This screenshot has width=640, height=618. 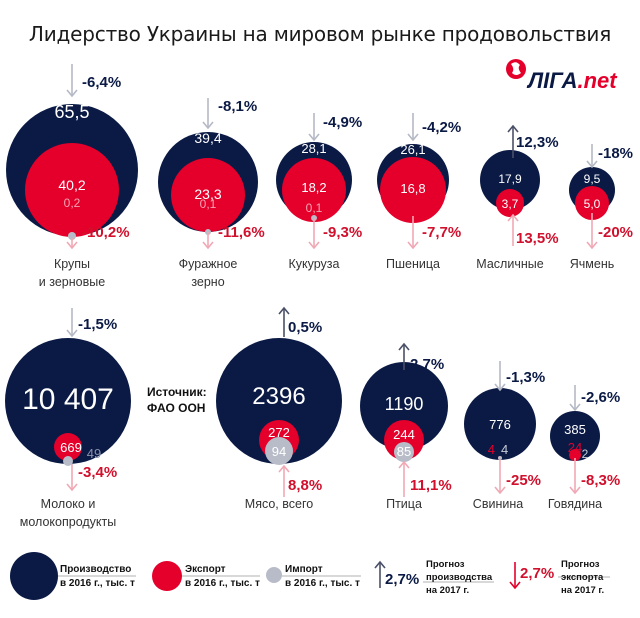 What do you see at coordinates (72, 264) in the screenshot?
I see `category-label: Крупы` at bounding box center [72, 264].